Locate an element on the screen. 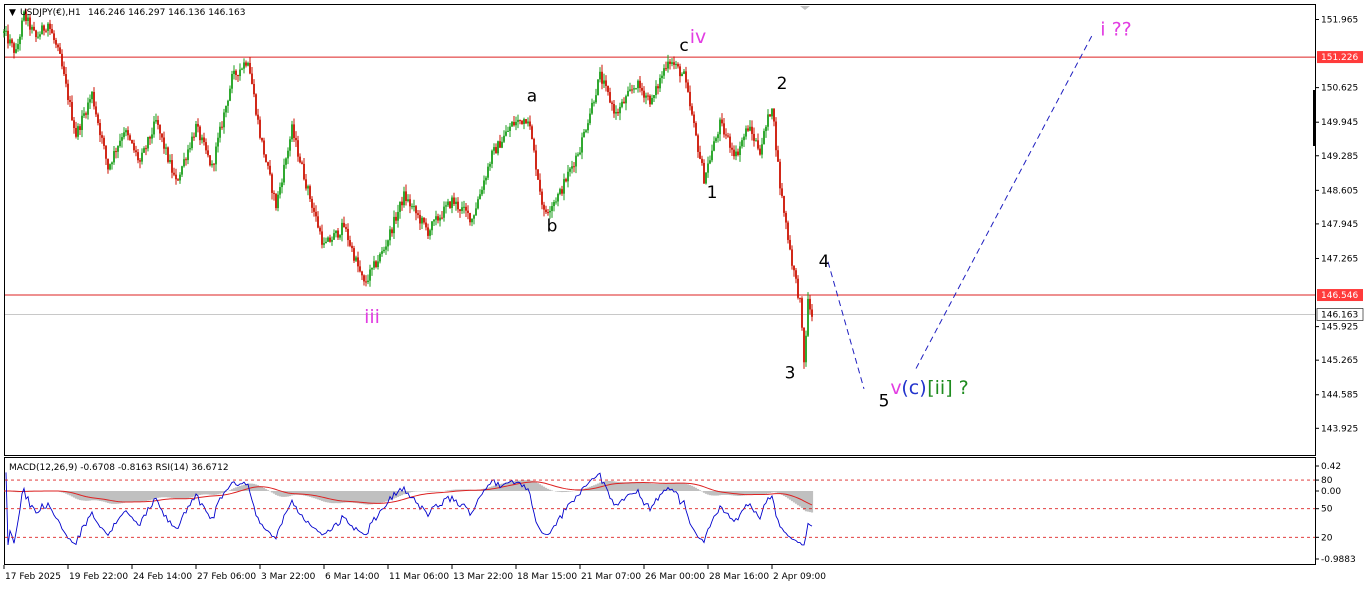 The height and width of the screenshot is (593, 1366). time-tick-label: 2 Apr 09:00 is located at coordinates (799, 577).